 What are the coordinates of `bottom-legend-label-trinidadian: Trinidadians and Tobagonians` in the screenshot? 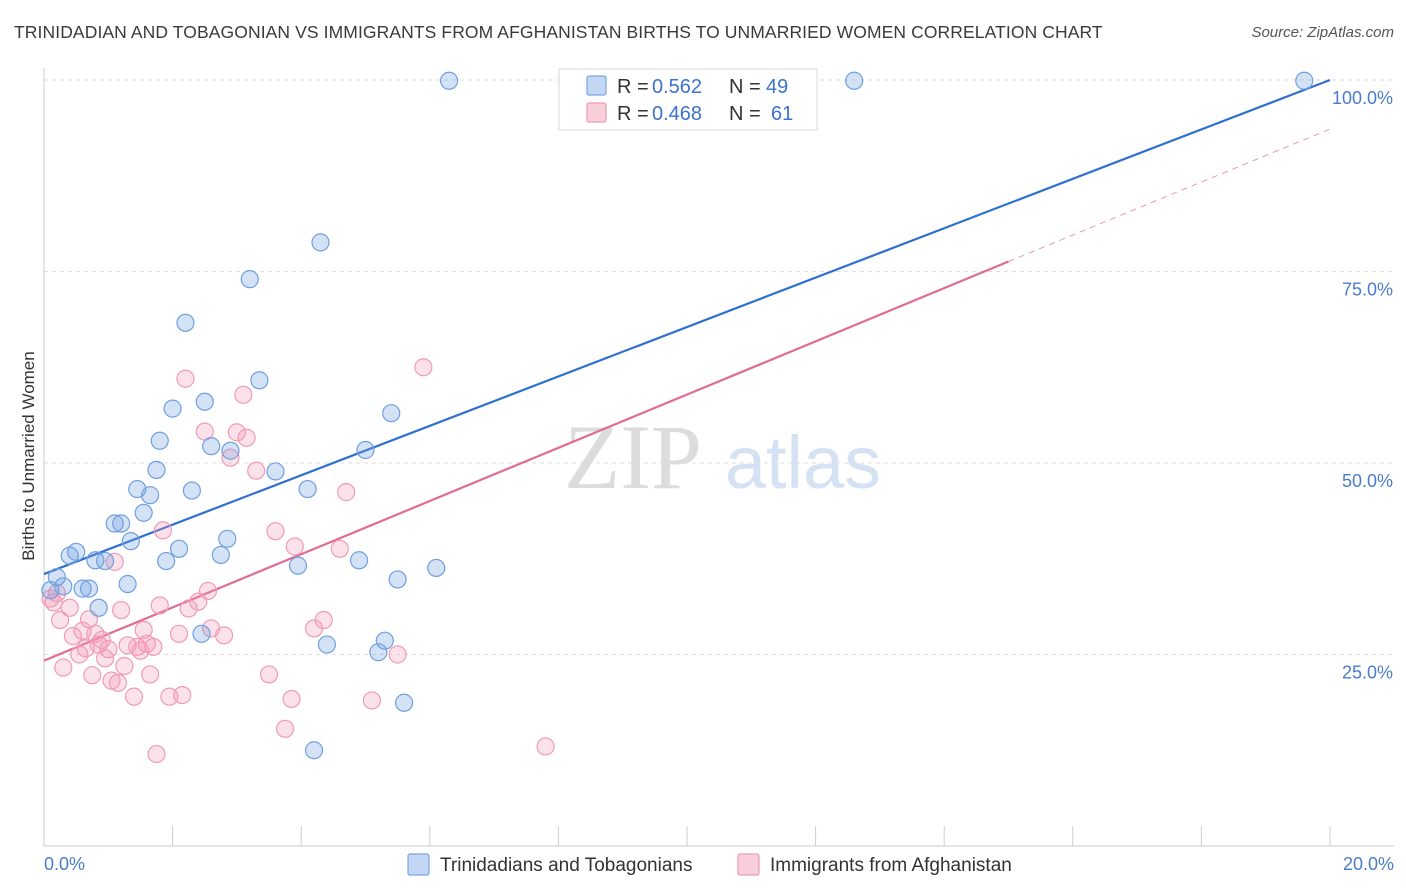 It's located at (566, 865).